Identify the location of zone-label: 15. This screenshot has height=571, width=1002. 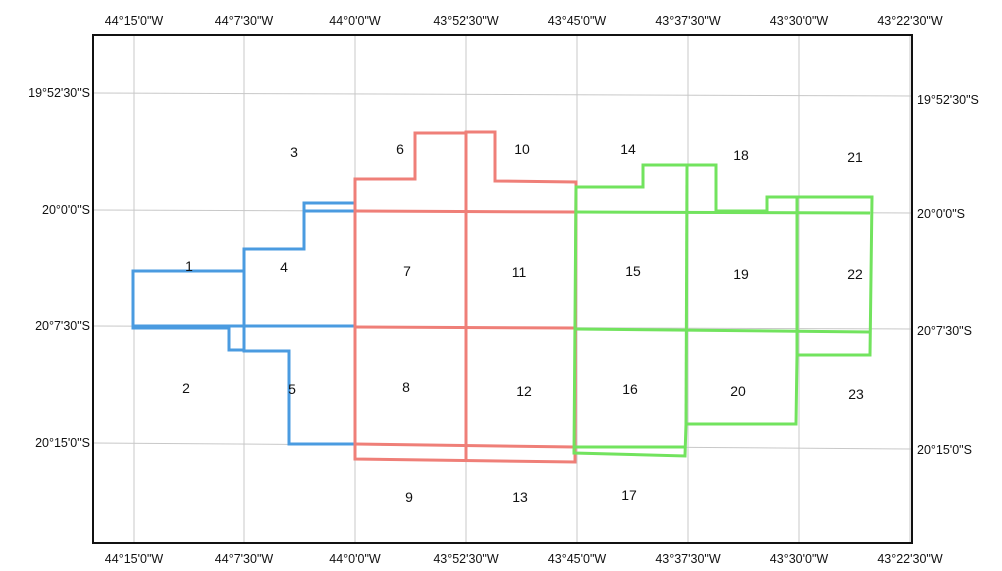
(633, 271).